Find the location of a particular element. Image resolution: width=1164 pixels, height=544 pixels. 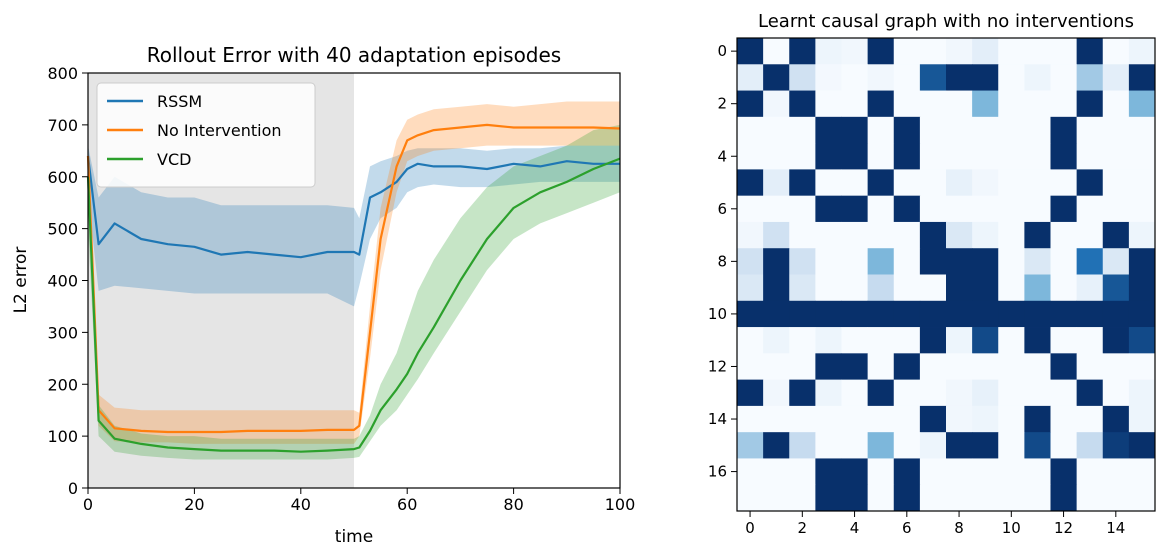

y-axis-label: L2 error is located at coordinates (21, 280).